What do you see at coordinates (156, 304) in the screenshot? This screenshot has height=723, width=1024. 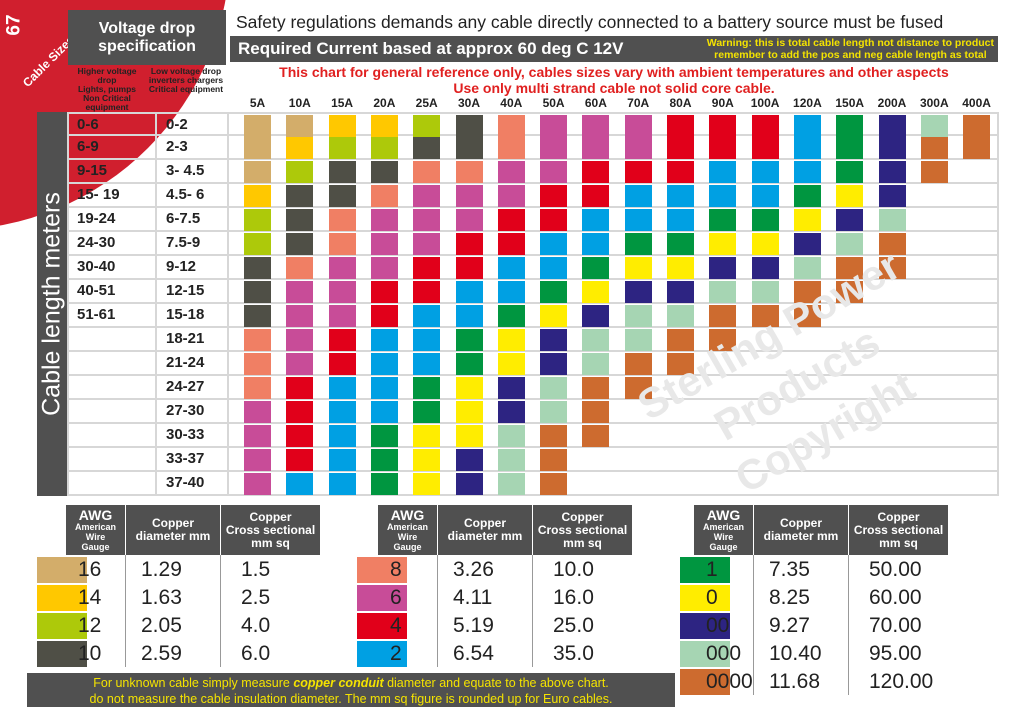 I see `grid-divider` at bounding box center [156, 304].